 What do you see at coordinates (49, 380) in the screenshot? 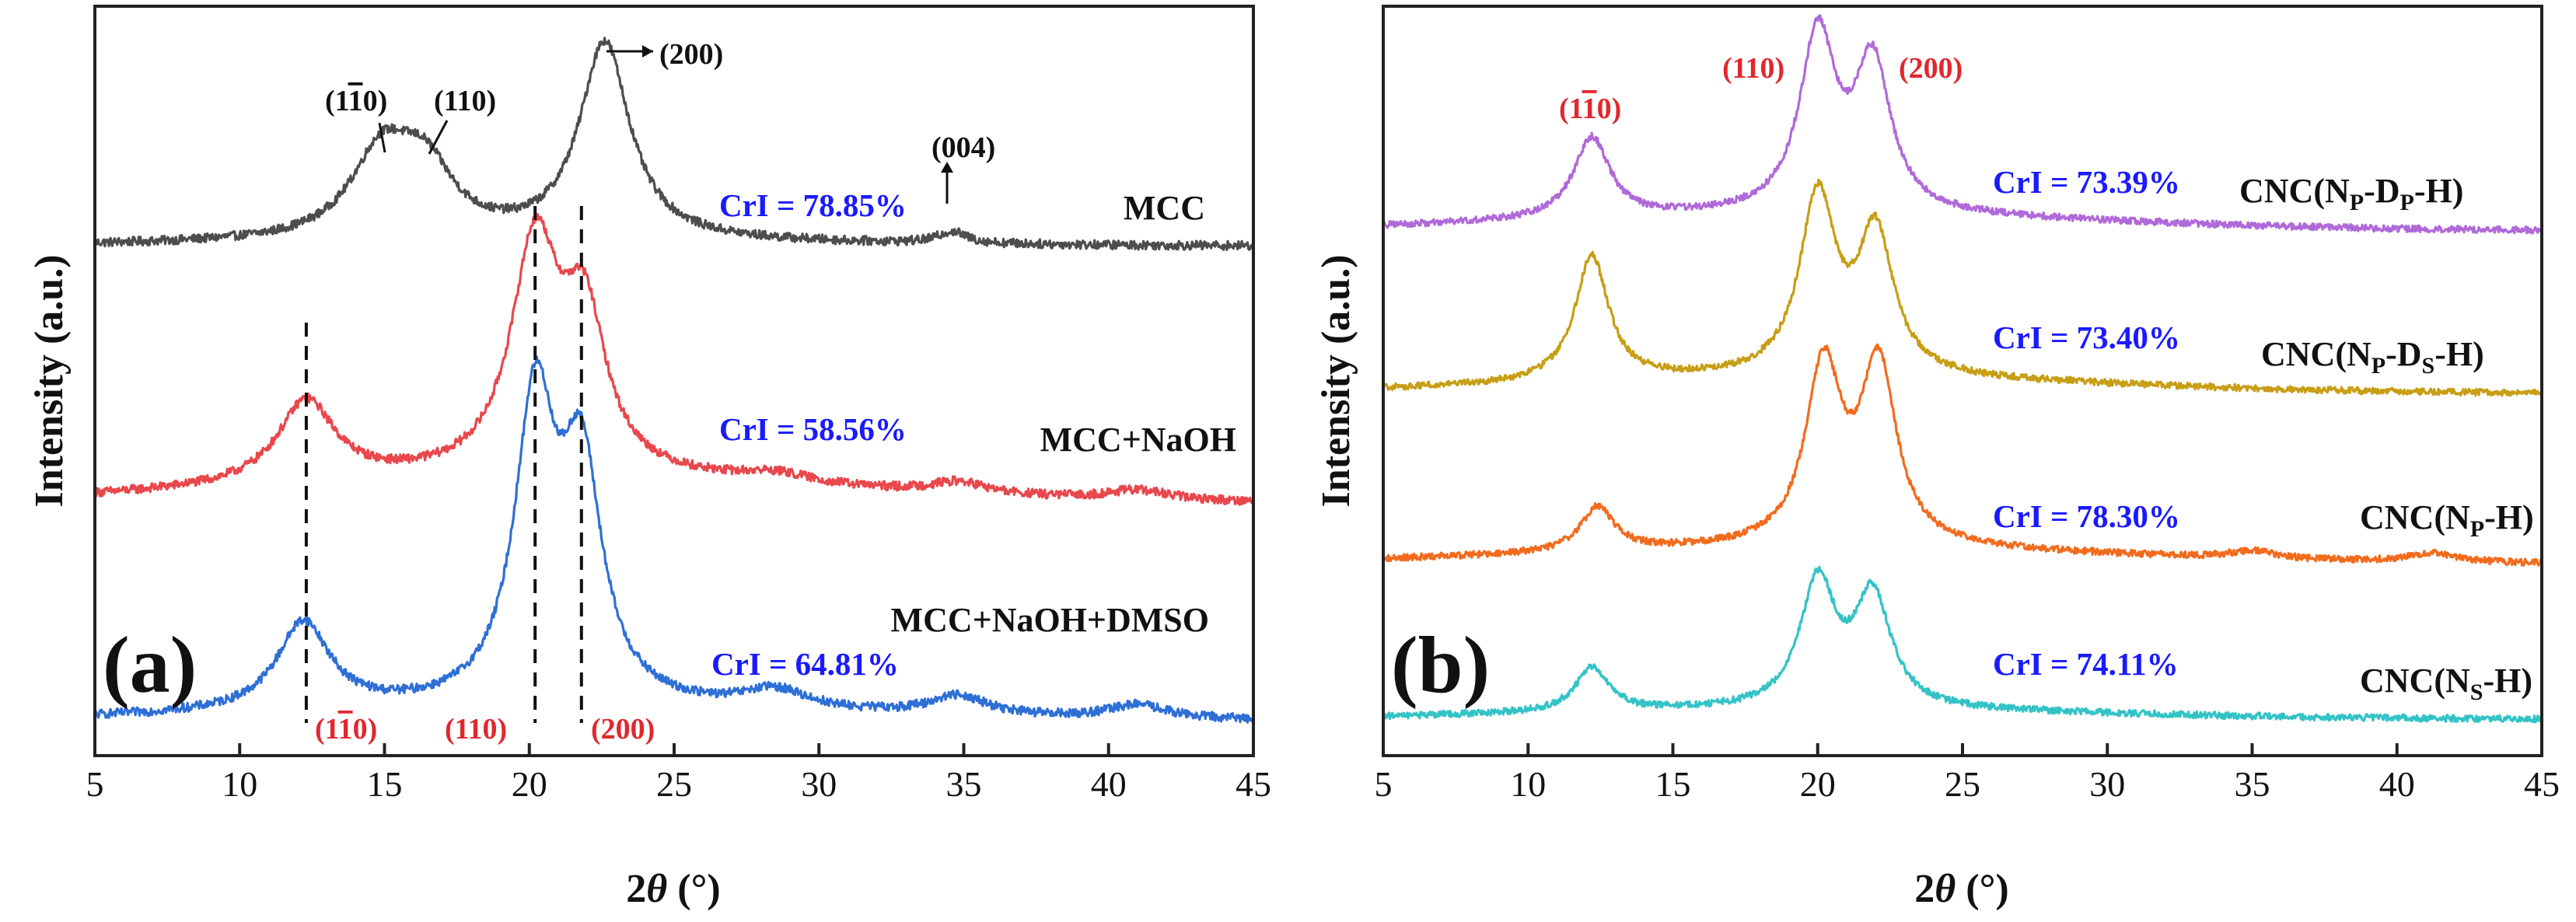
I see `panel-a-y-axis-label: Intensity (a.u.)` at bounding box center [49, 380].